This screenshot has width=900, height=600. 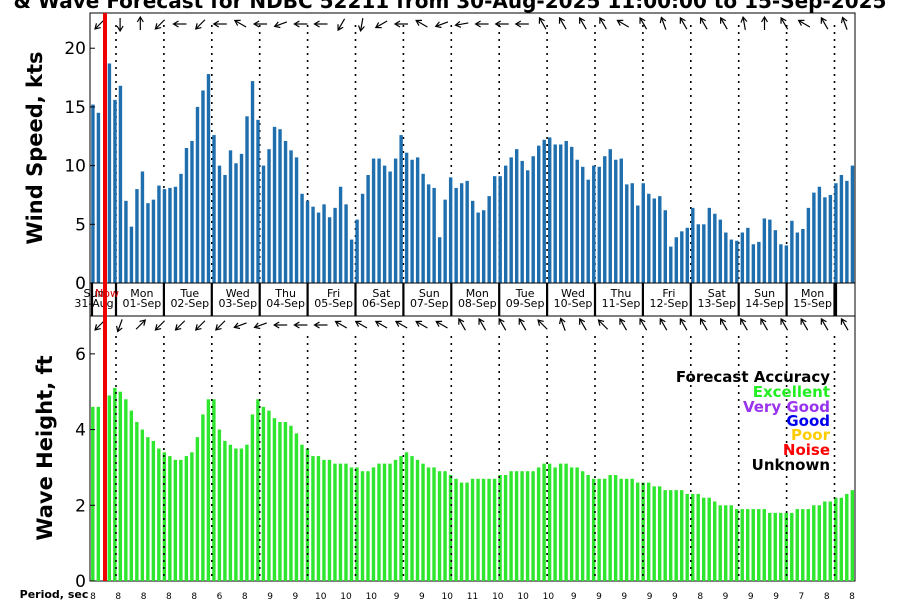 What do you see at coordinates (333, 303) in the screenshot?
I see `day-date-label: 05-Sep` at bounding box center [333, 303].